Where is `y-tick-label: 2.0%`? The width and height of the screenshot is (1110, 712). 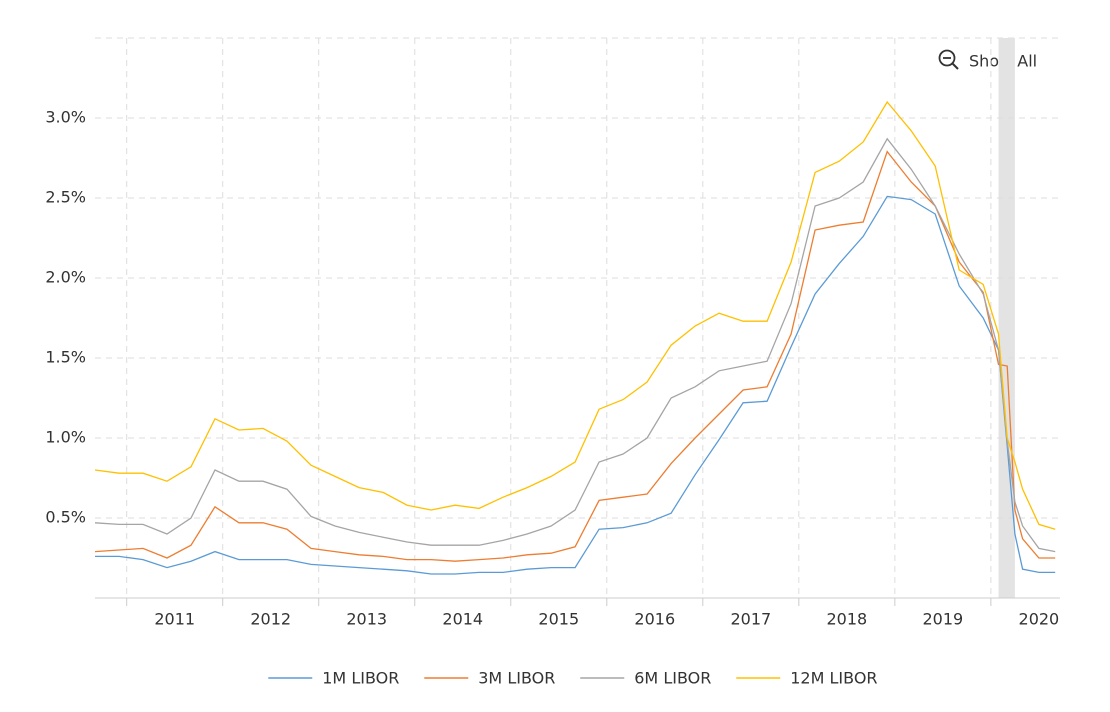
y-tick-label: 2.0% is located at coordinates (65, 277).